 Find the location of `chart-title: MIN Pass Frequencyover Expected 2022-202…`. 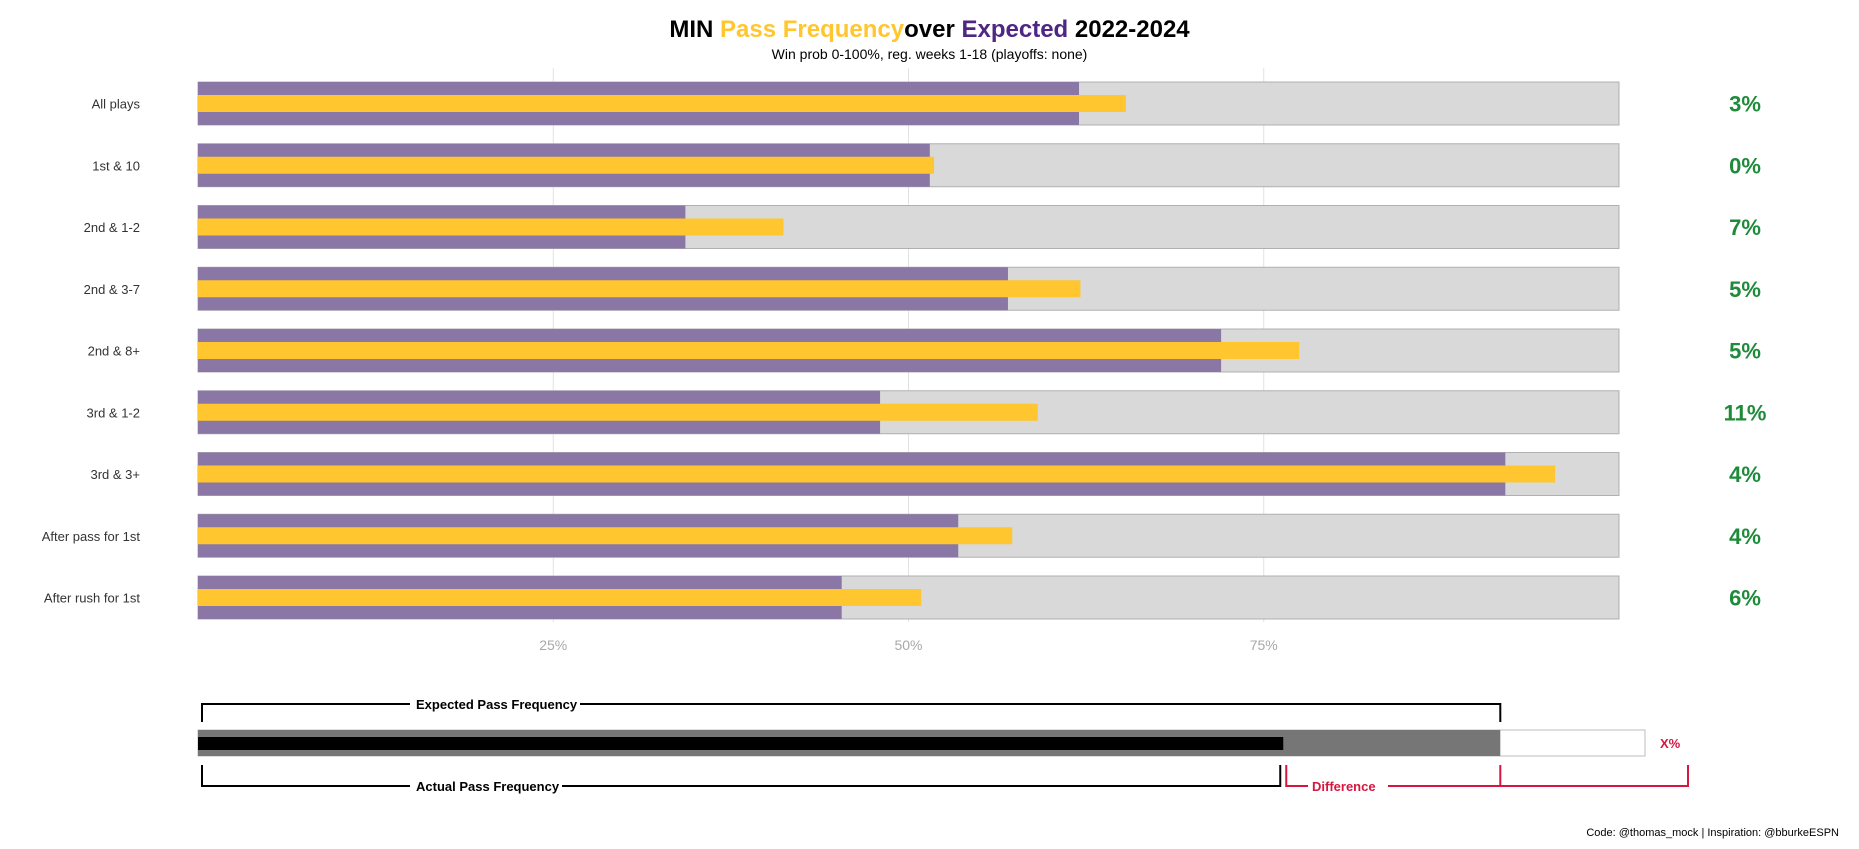

chart-title: MIN Pass Frequencyover Expected 2022-202… is located at coordinates (929, 30).